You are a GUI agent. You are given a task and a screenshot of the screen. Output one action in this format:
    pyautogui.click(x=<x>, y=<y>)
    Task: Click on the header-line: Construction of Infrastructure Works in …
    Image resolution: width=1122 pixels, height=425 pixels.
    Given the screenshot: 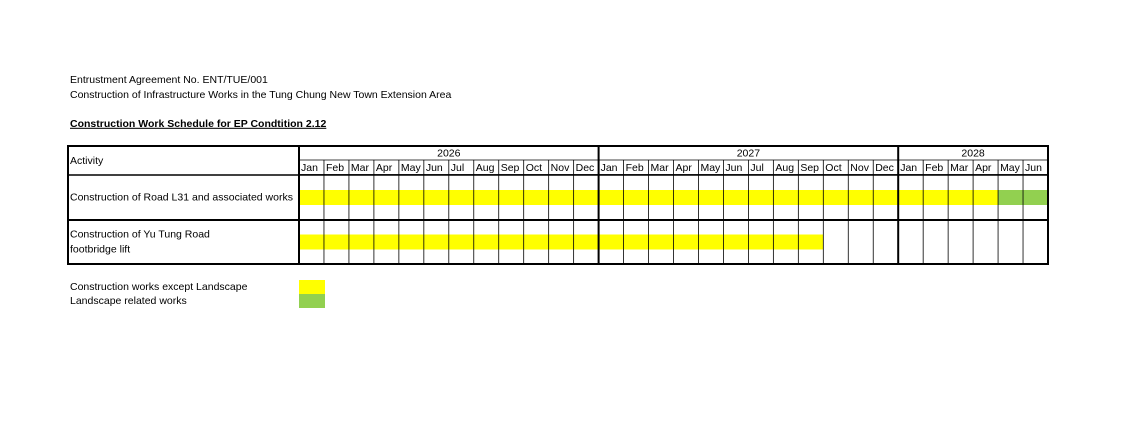 What is the action you would take?
    pyautogui.click(x=260, y=95)
    